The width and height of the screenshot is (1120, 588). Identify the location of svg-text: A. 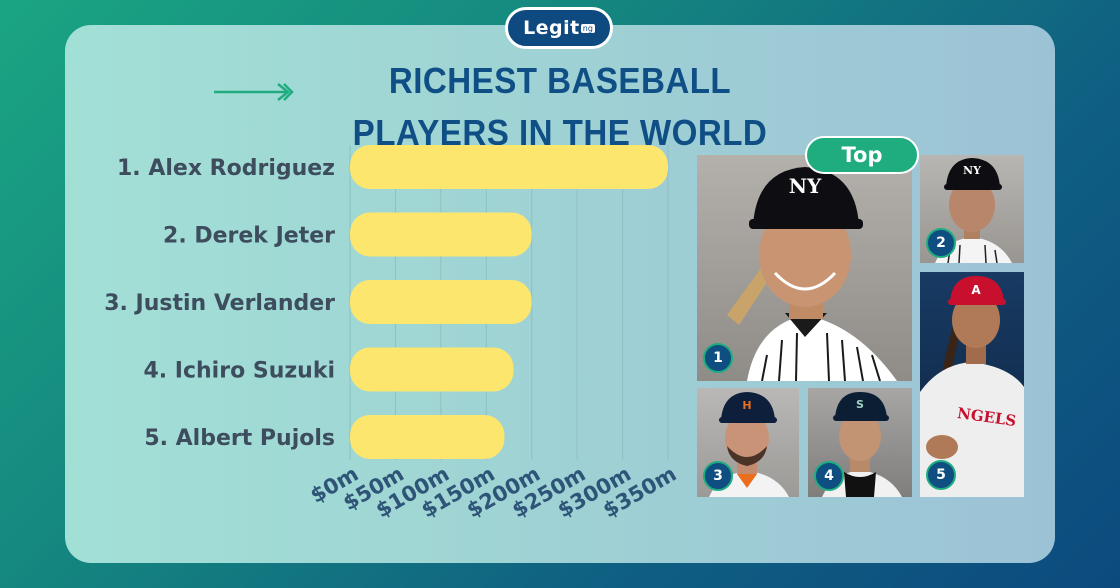
(976, 290).